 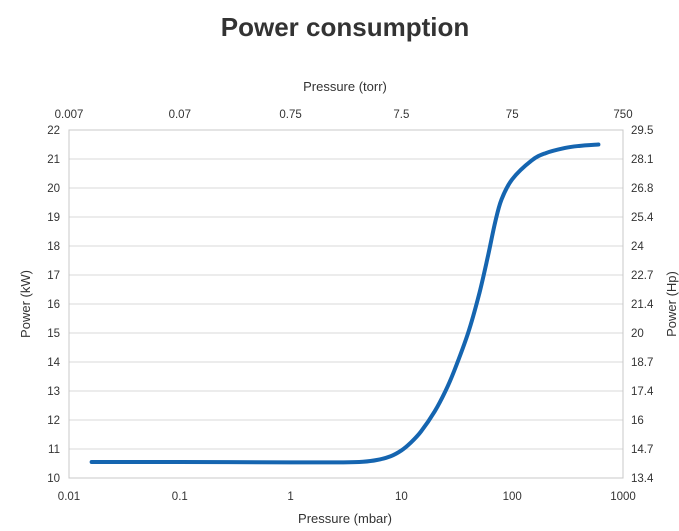 What do you see at coordinates (642, 131) in the screenshot?
I see `right-tick-label: 29.5` at bounding box center [642, 131].